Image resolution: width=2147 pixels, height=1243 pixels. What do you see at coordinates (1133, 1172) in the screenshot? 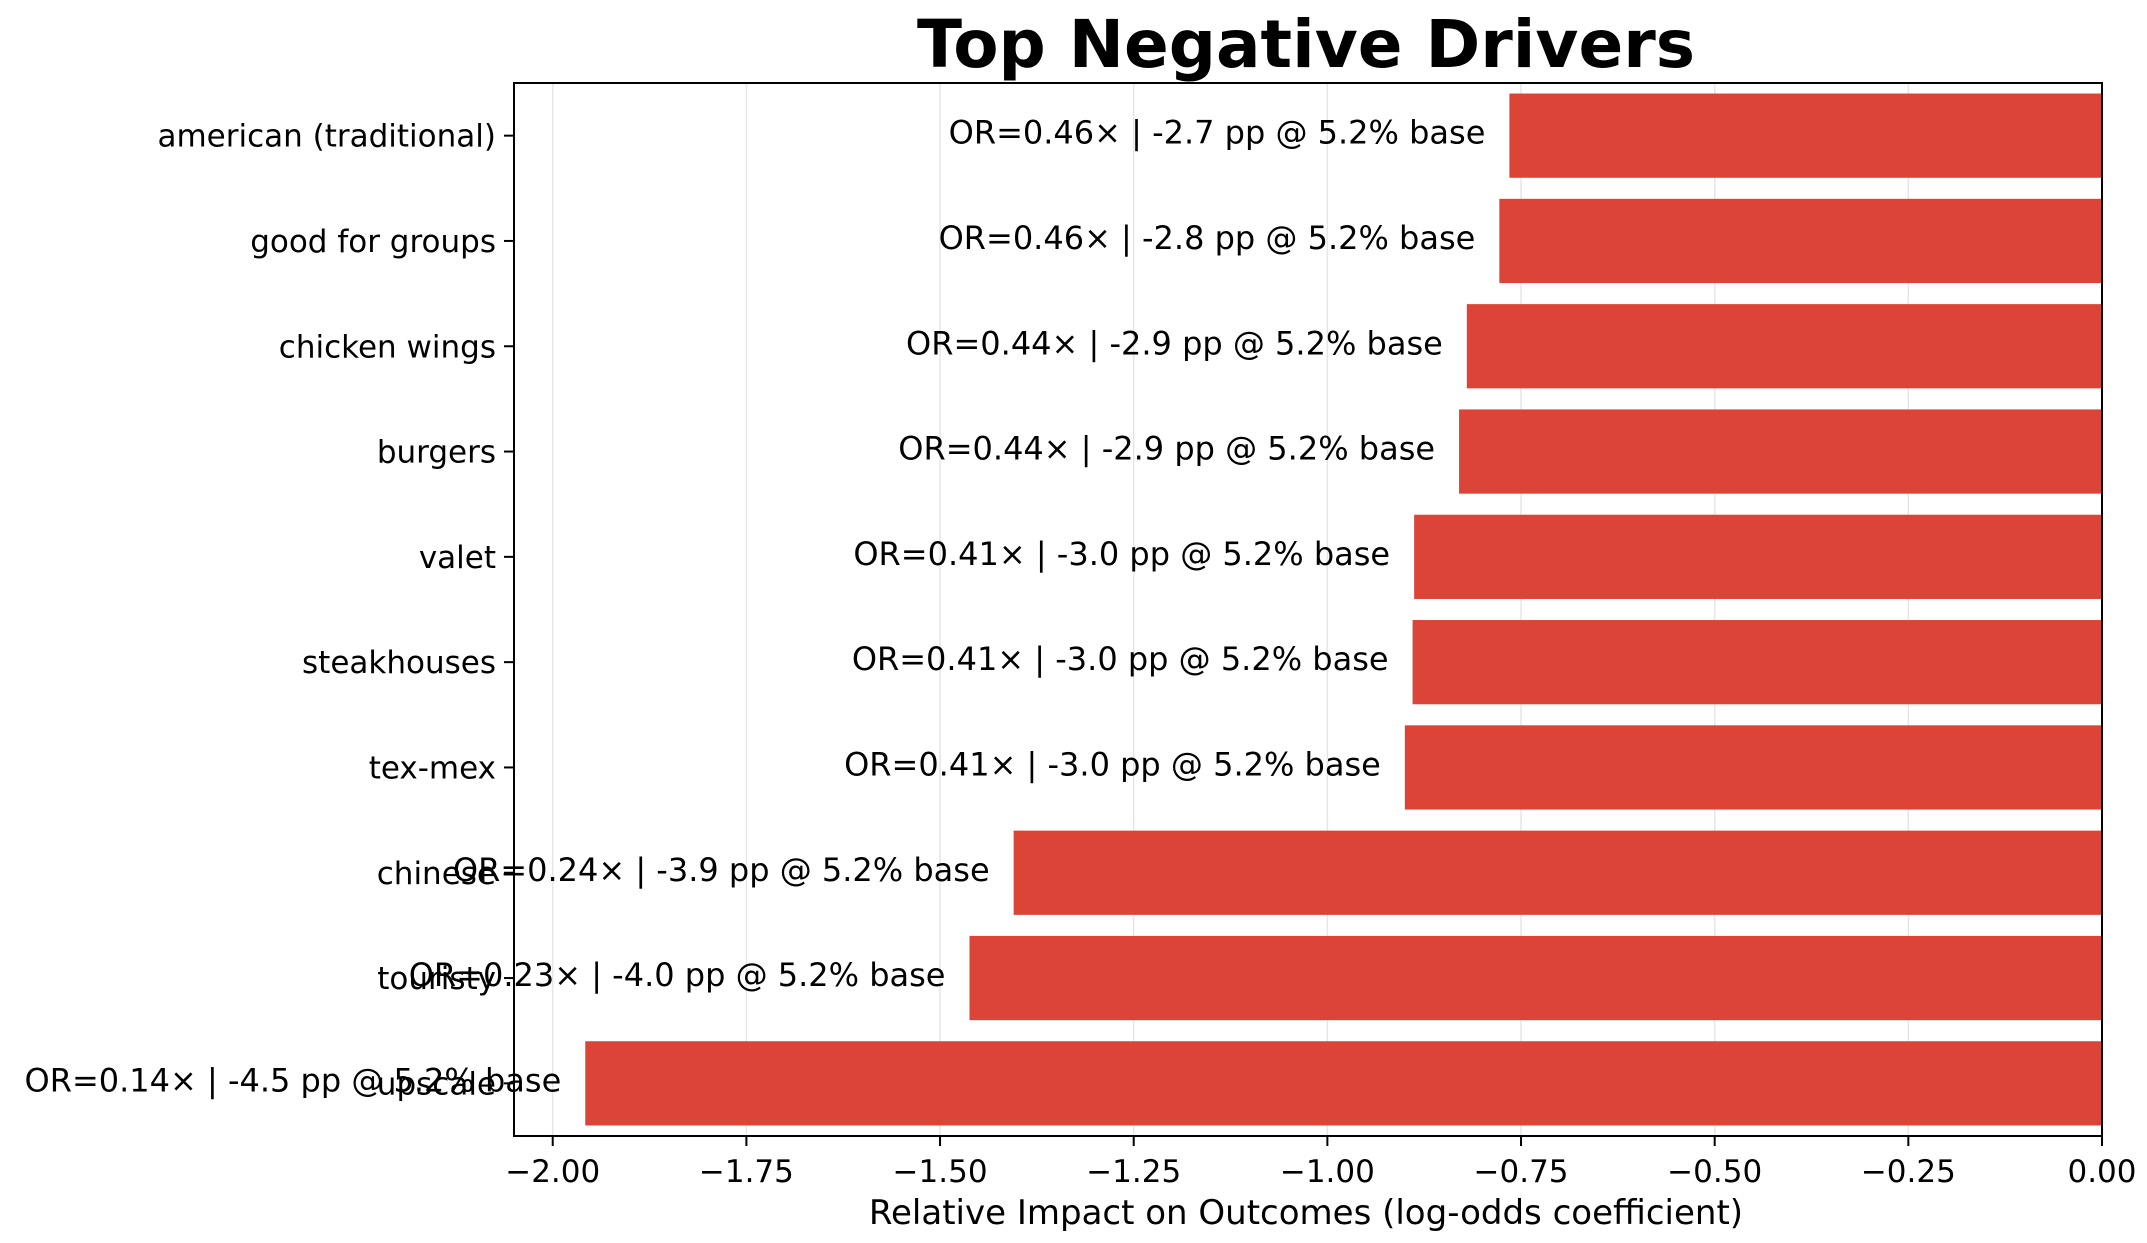
I see `x-tick-label: −1.25` at bounding box center [1133, 1172].